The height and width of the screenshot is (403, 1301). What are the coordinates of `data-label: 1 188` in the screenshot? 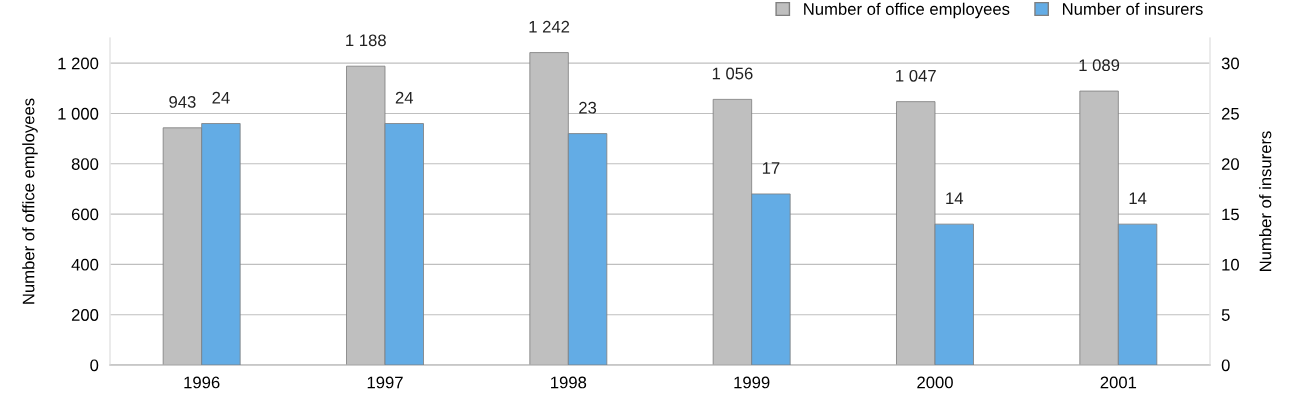 It's located at (366, 40).